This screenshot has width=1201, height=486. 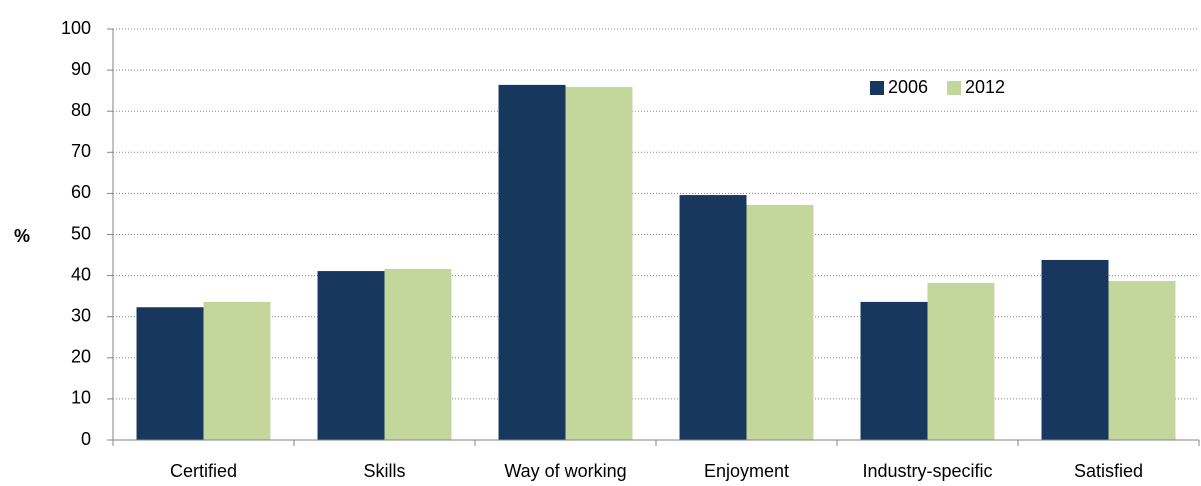 What do you see at coordinates (927, 471) in the screenshot?
I see `x-tick-label: Industry-specific` at bounding box center [927, 471].